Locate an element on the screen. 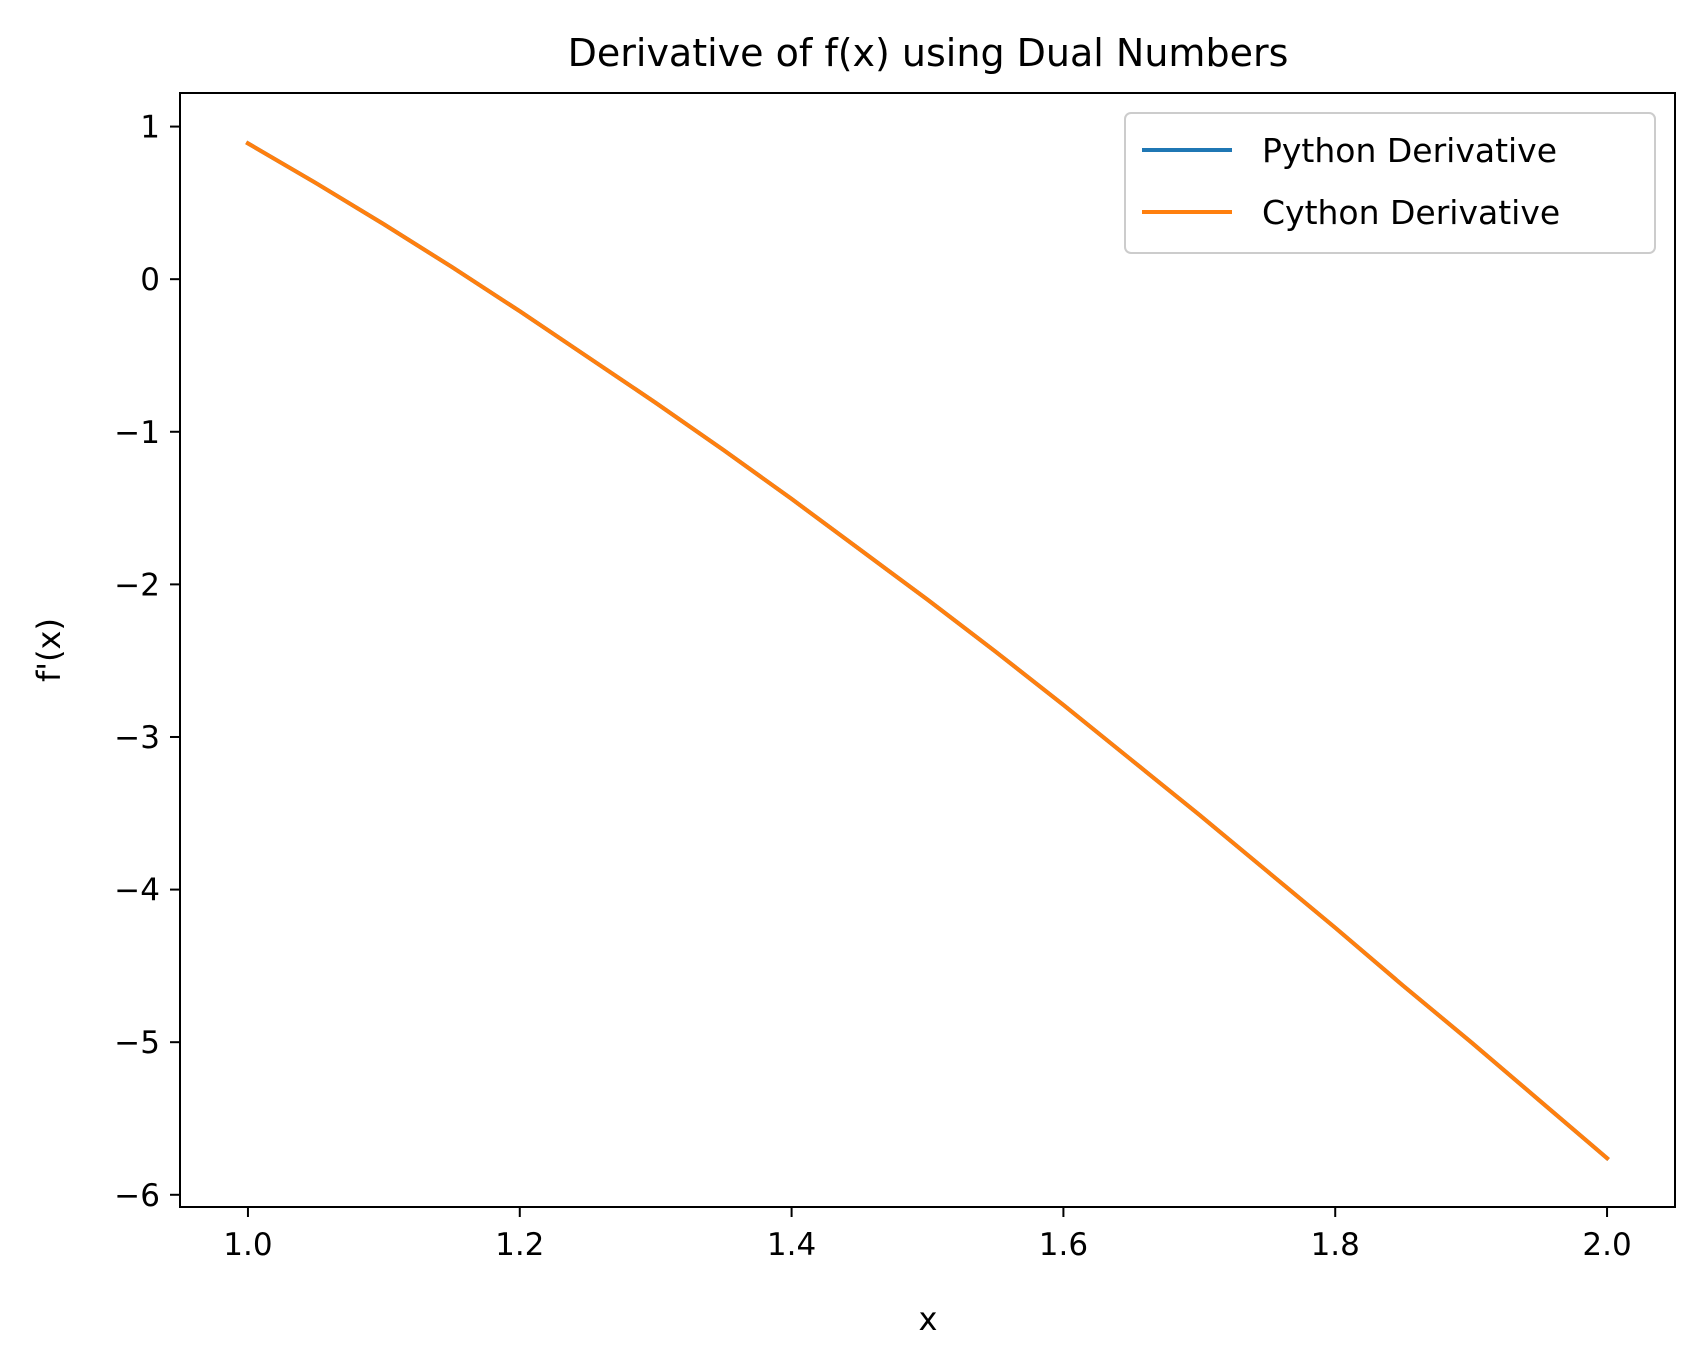  legend-label-python: Python Derivative is located at coordinates (1409, 150).